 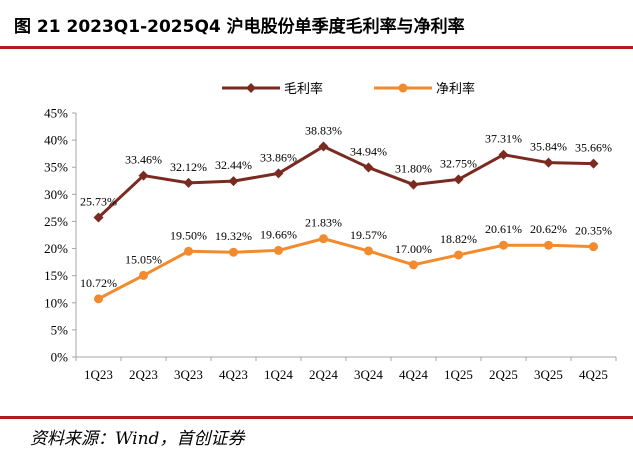 What do you see at coordinates (413, 169) in the screenshot?
I see `data-label-gross-margin: 31.80%` at bounding box center [413, 169].